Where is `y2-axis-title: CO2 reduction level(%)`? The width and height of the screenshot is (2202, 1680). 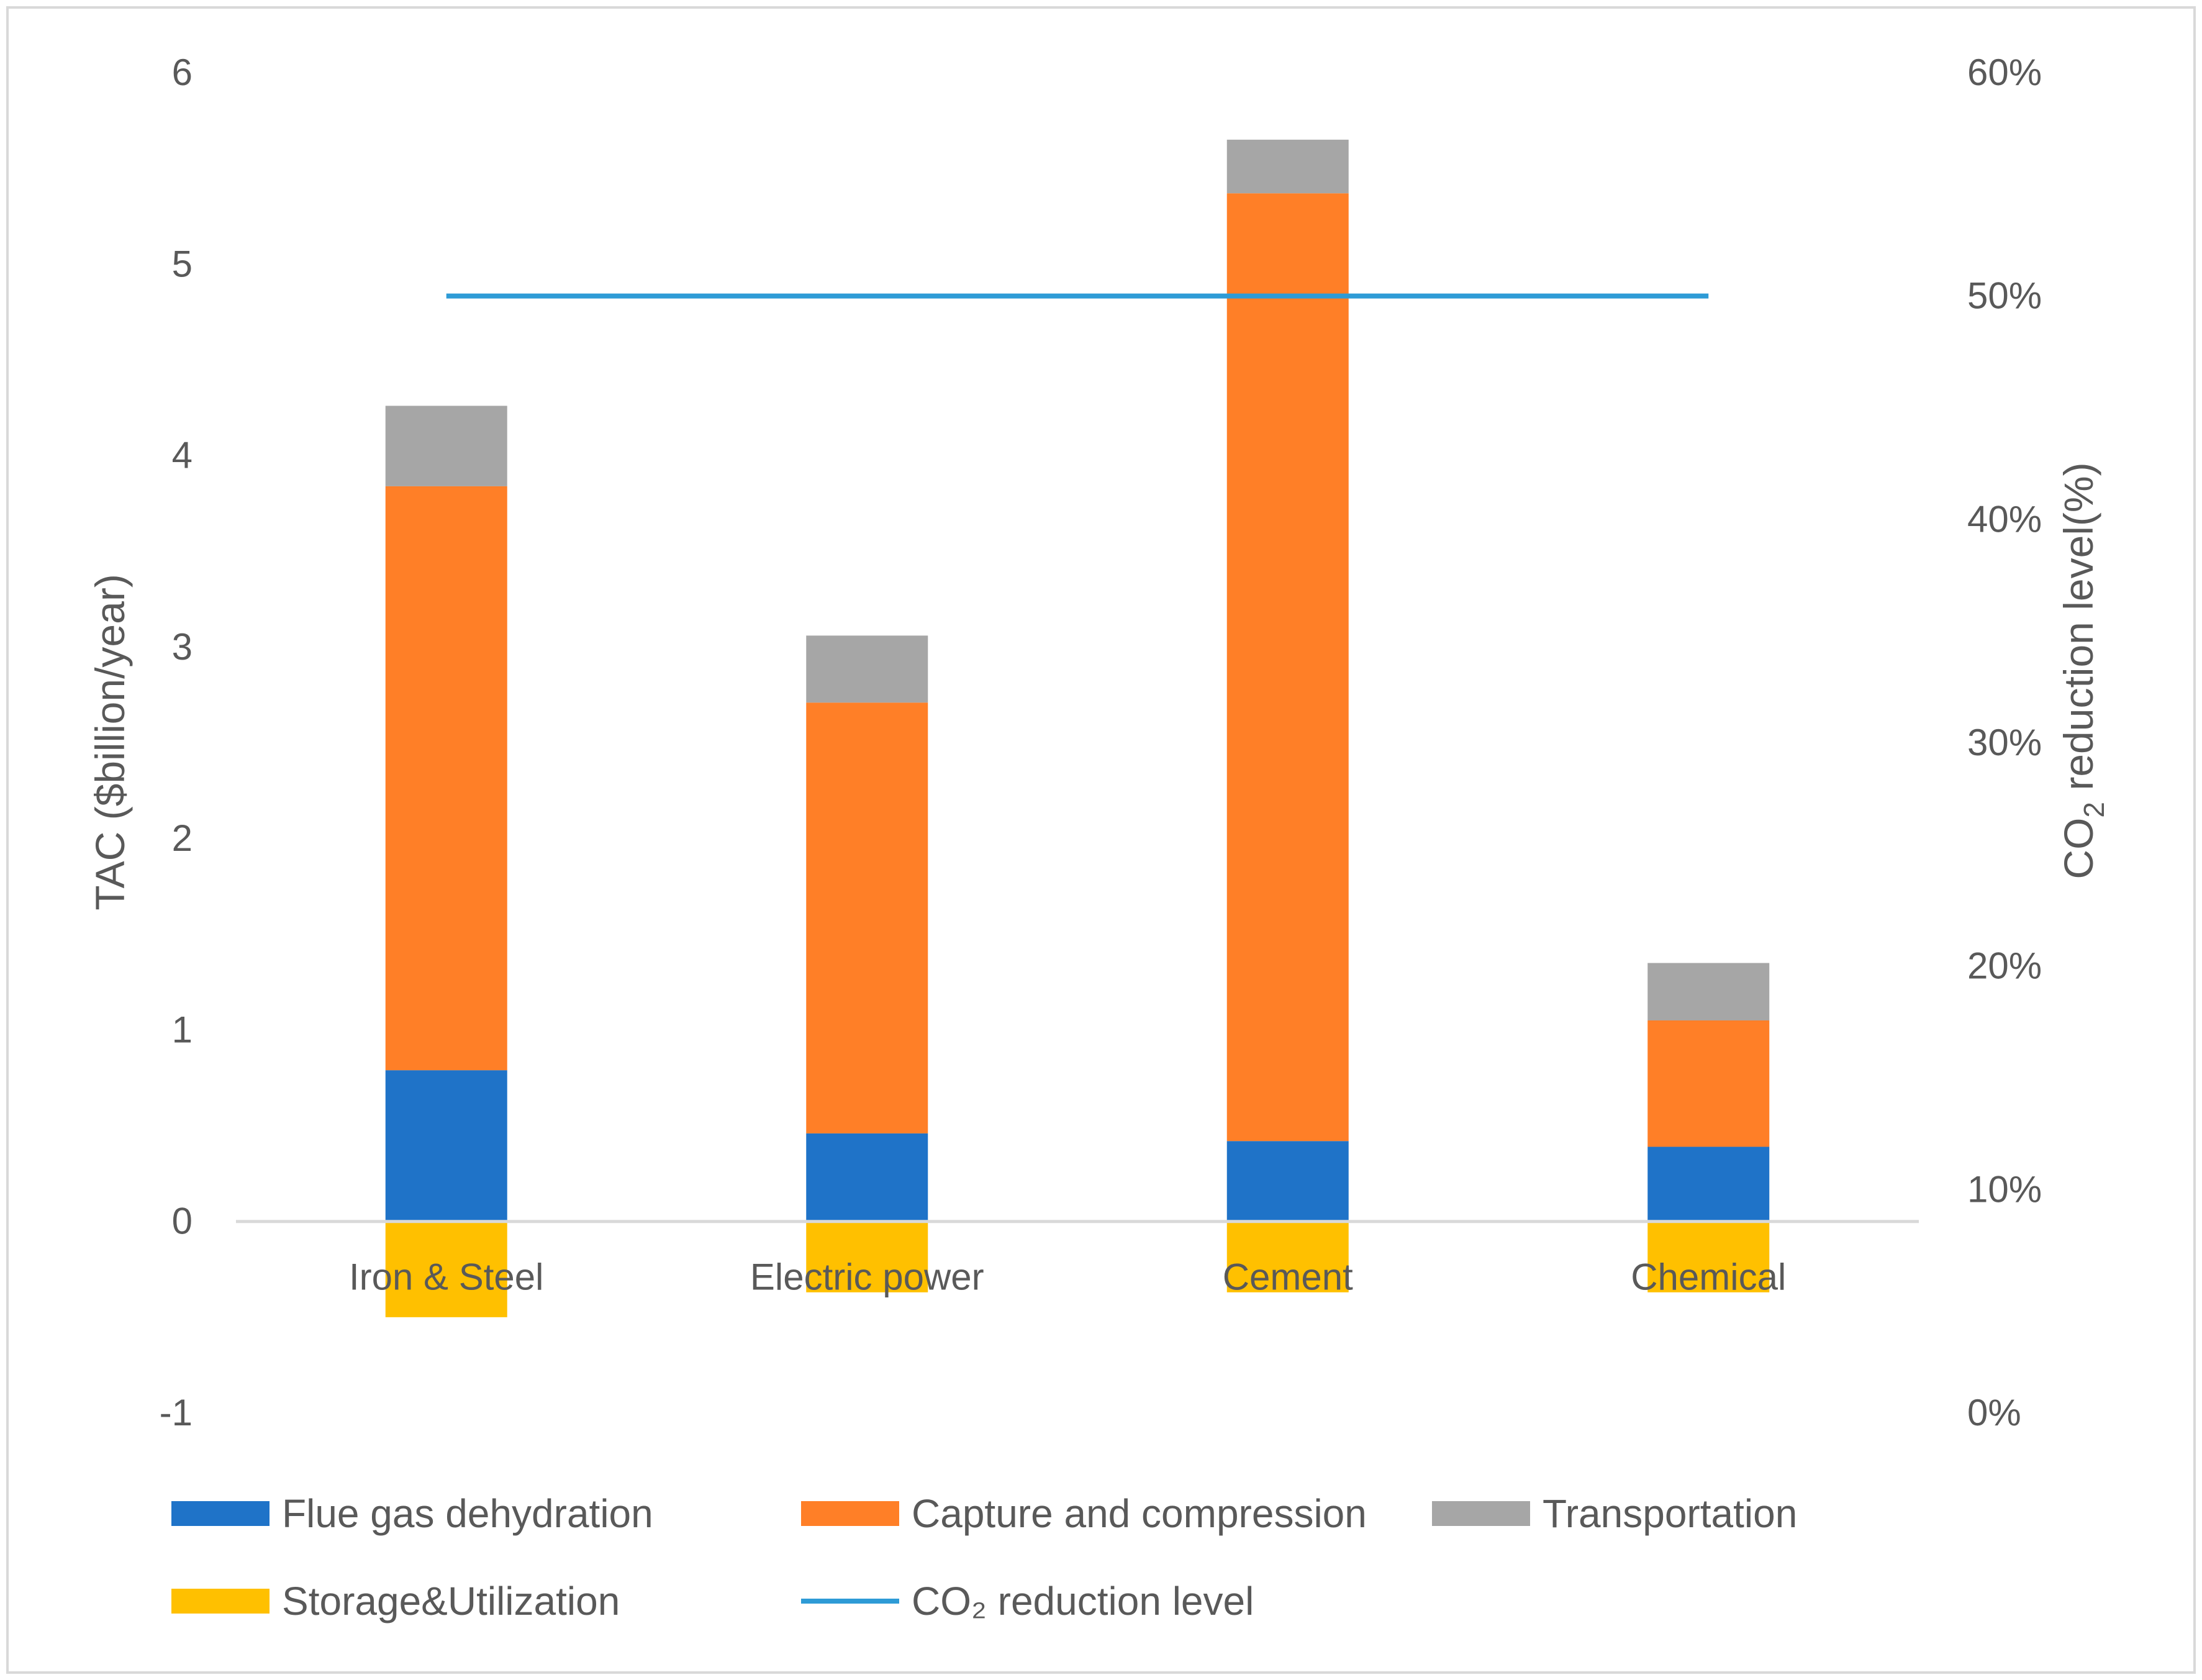
y2-axis-title: CO2 reduction level(%) is located at coordinates (2082, 671).